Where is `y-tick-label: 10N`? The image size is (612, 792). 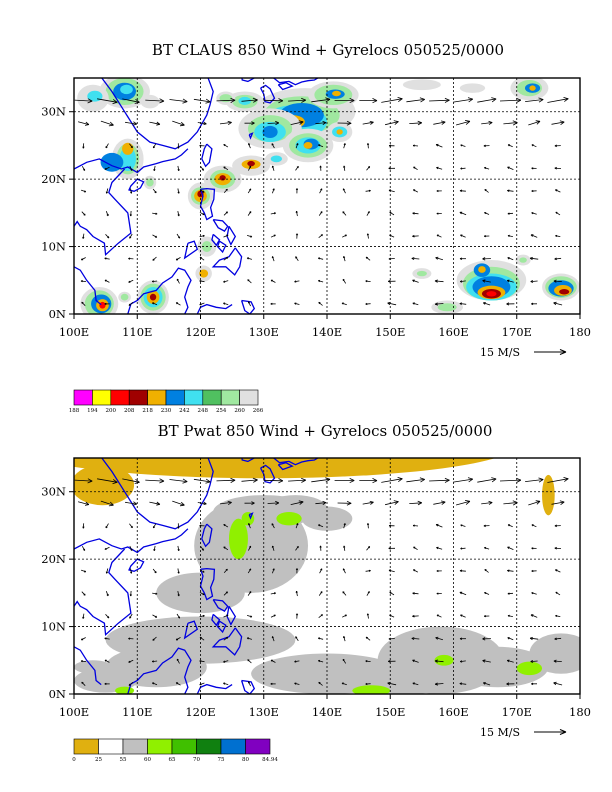
y-tick-label: 10N is located at coordinates (53, 247).